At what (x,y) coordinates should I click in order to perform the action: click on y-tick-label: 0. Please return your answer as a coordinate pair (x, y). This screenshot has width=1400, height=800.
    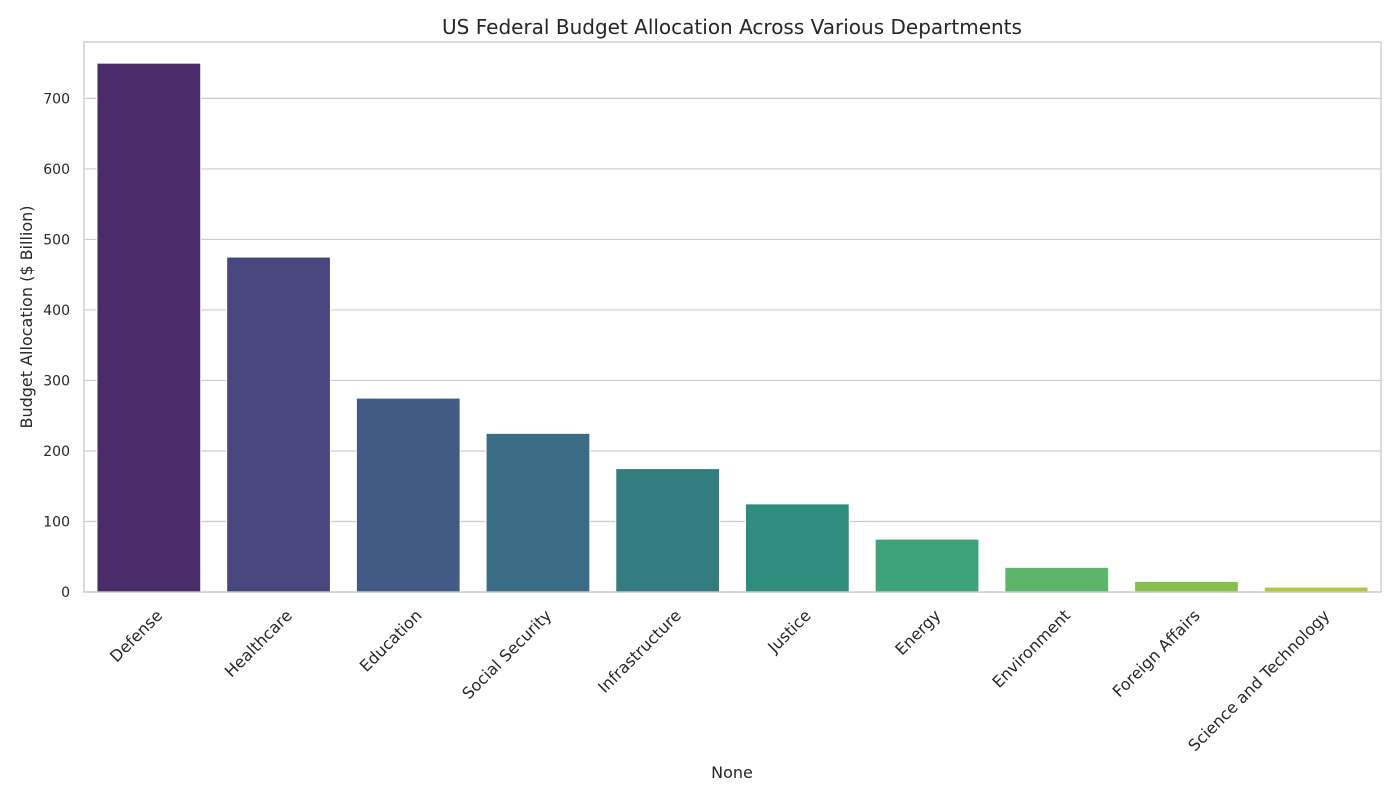
    Looking at the image, I should click on (65, 593).